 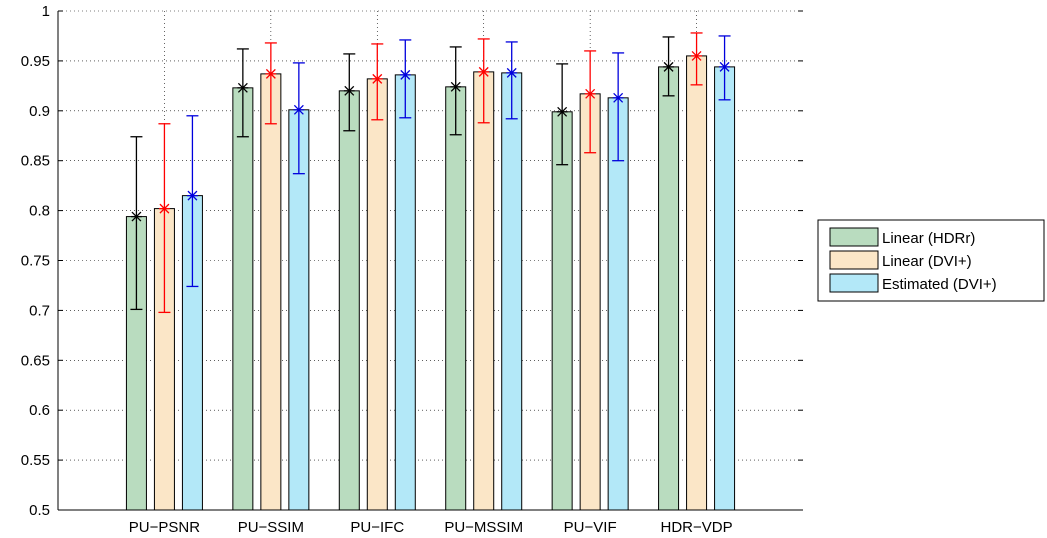 What do you see at coordinates (927, 261) in the screenshot?
I see `legend-label: Linear (DVI+)` at bounding box center [927, 261].